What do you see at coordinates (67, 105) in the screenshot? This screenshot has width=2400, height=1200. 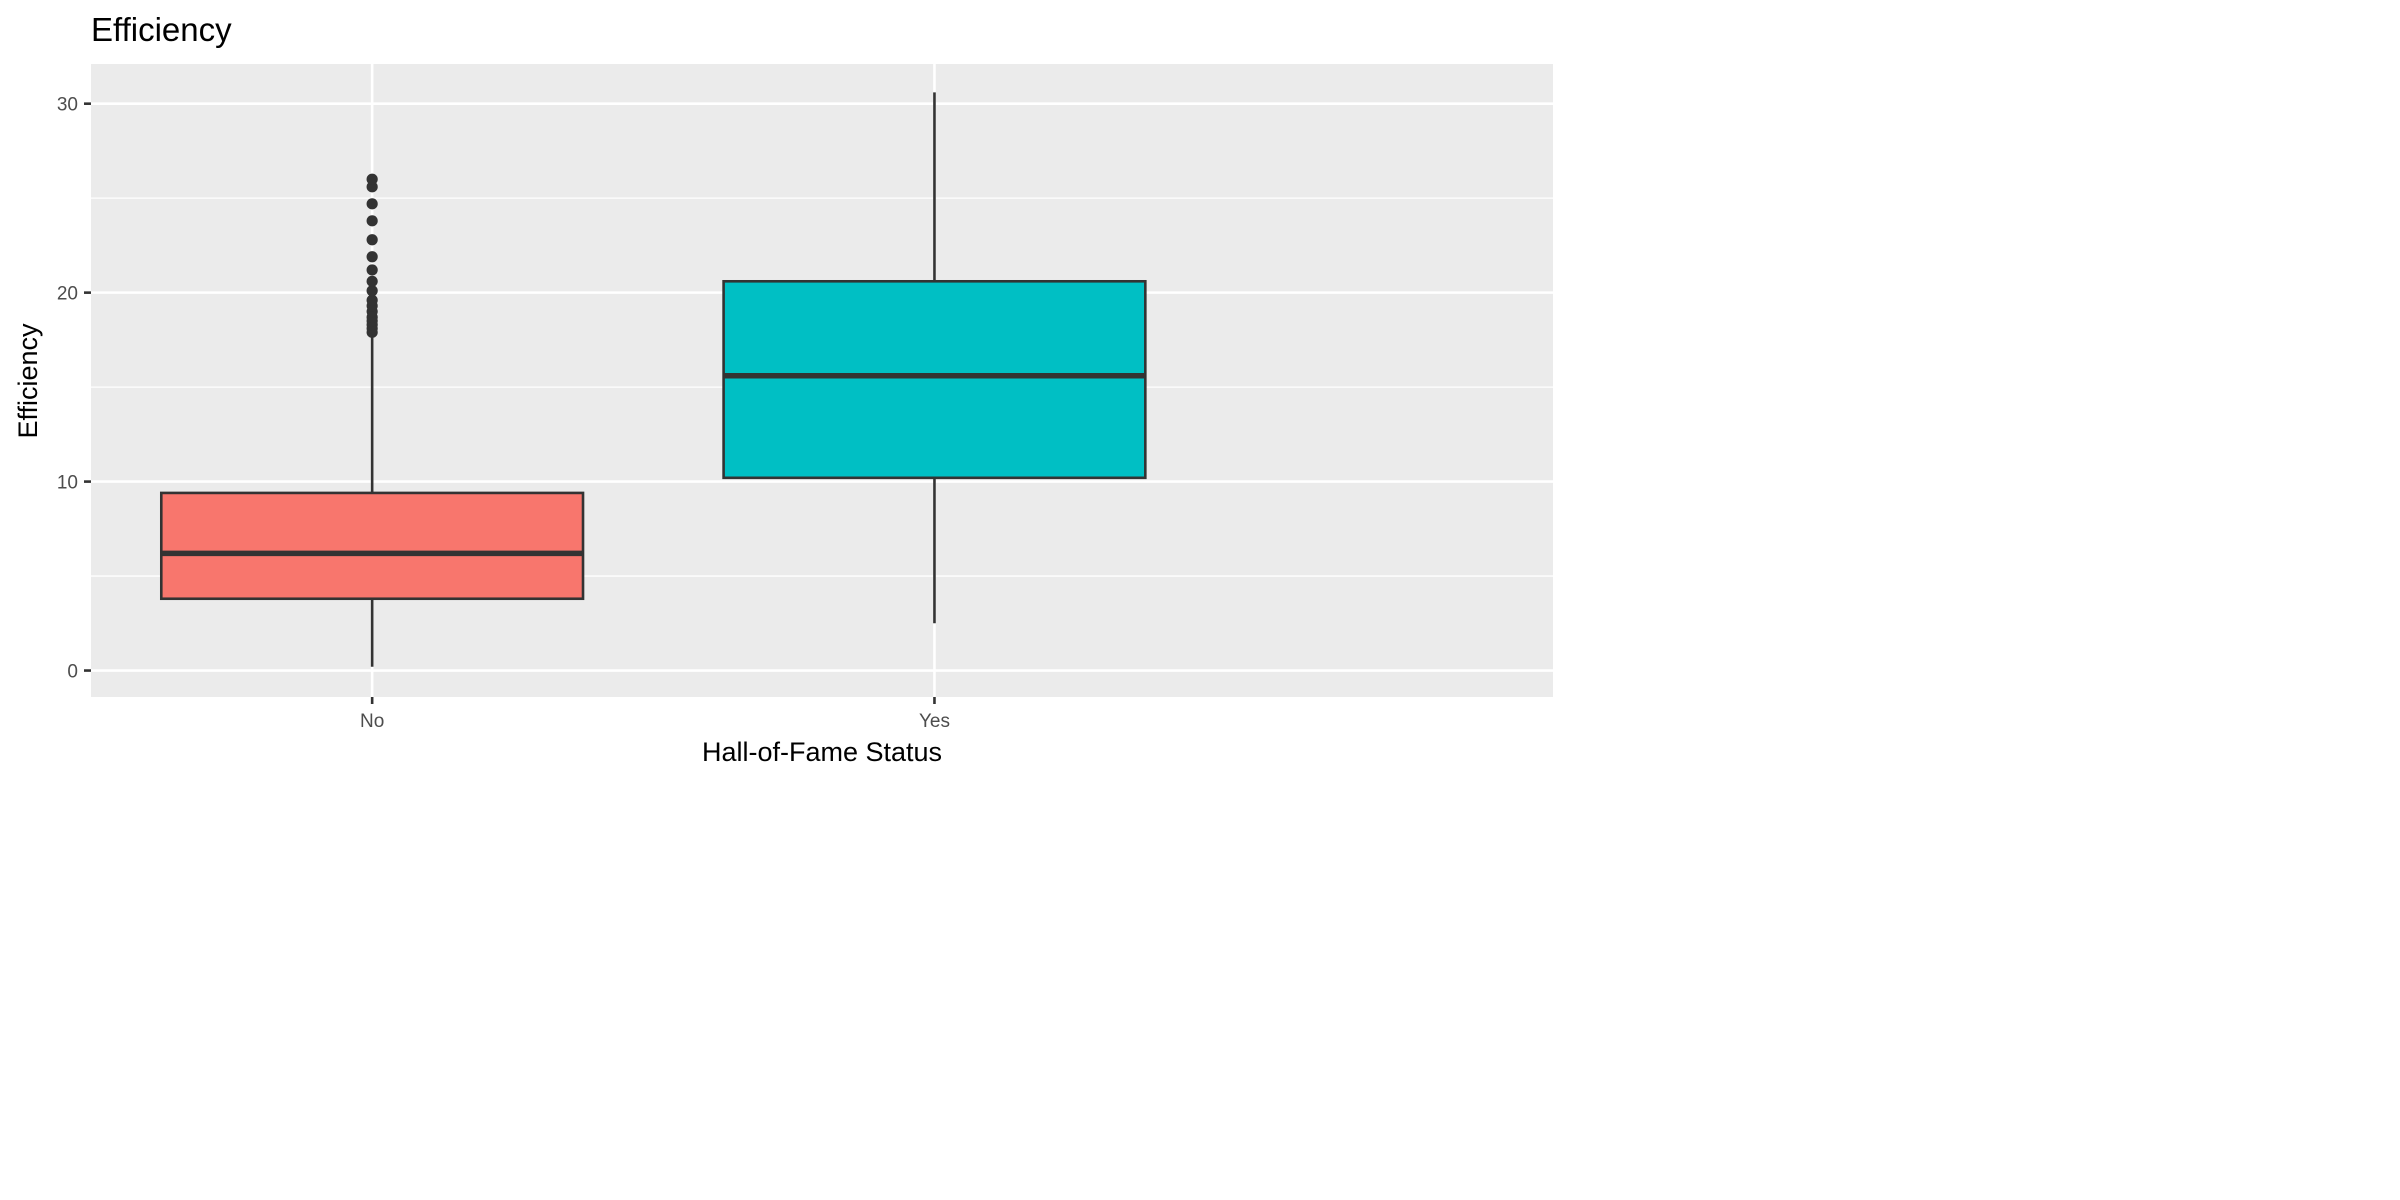 I see `y-tick-label: 30` at bounding box center [67, 105].